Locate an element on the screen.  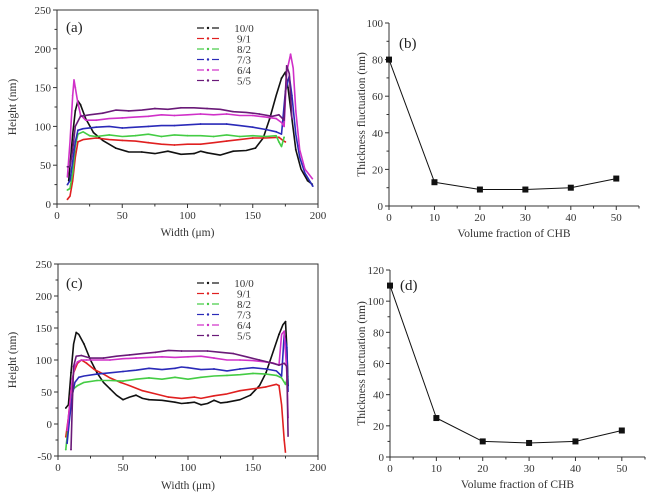
x-tick-label: 40 is located at coordinates (571, 218).